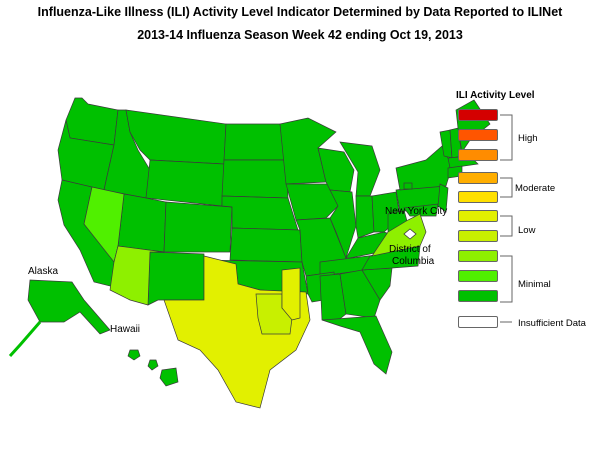  Describe the element at coordinates (291, 294) in the screenshot. I see `state-mississippi` at that location.